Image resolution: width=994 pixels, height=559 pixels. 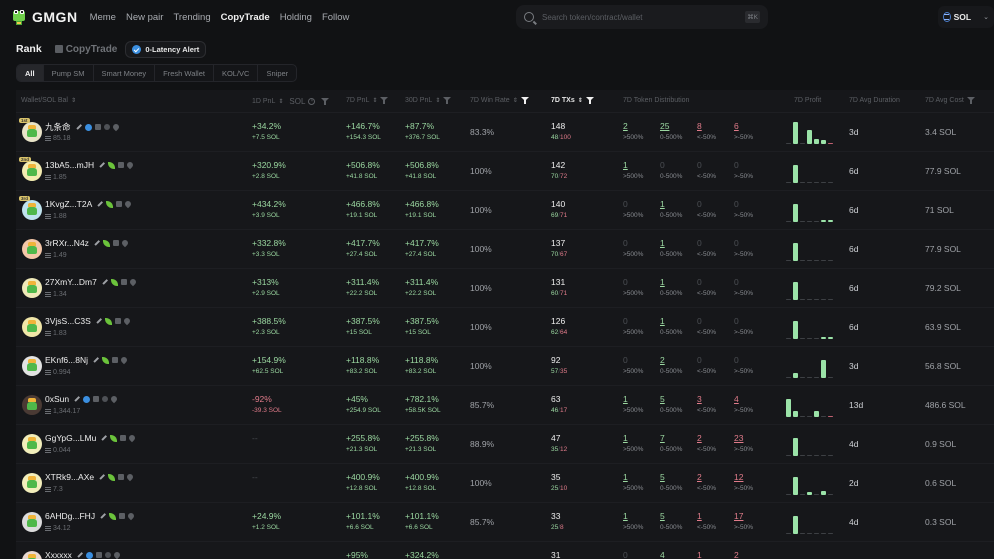 I want to click on wallet-address: 27XmY...Dm7, so click(x=71, y=282).